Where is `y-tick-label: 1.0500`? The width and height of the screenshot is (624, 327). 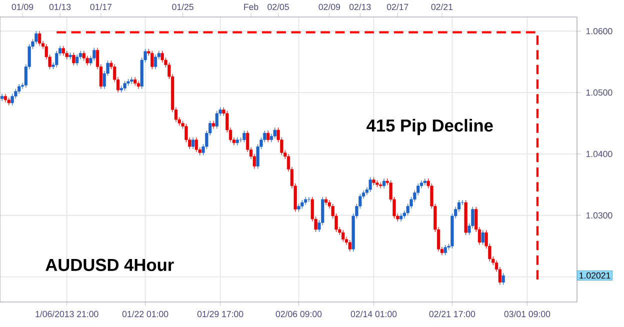 y-tick-label: 1.0500 is located at coordinates (599, 92).